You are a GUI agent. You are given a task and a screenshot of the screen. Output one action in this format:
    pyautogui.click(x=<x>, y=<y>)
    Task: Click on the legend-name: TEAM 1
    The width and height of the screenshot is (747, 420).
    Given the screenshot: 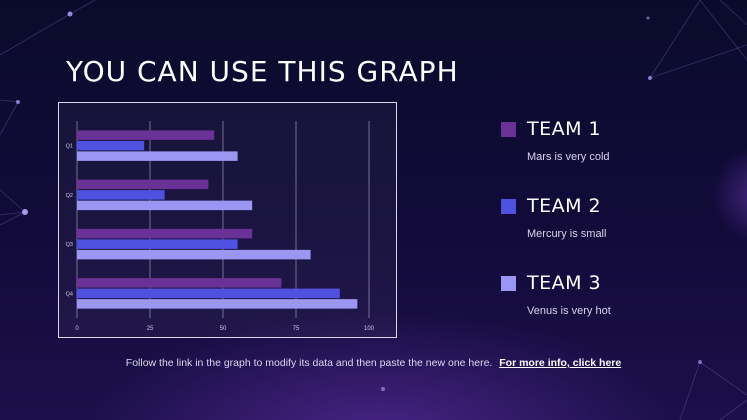 What is the action you would take?
    pyautogui.click(x=564, y=129)
    